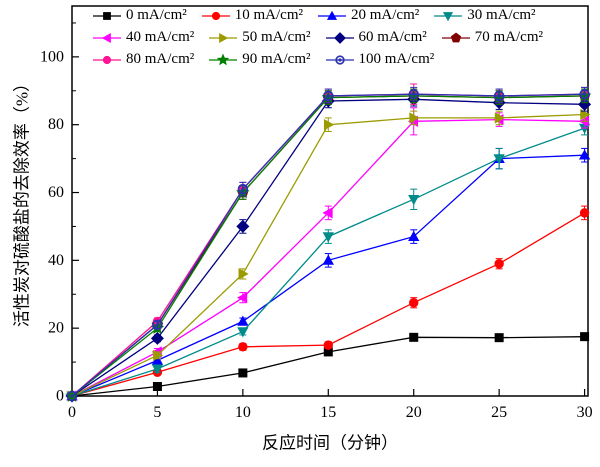  I want to click on legend-marker-circle-dot-icon, so click(339, 59).